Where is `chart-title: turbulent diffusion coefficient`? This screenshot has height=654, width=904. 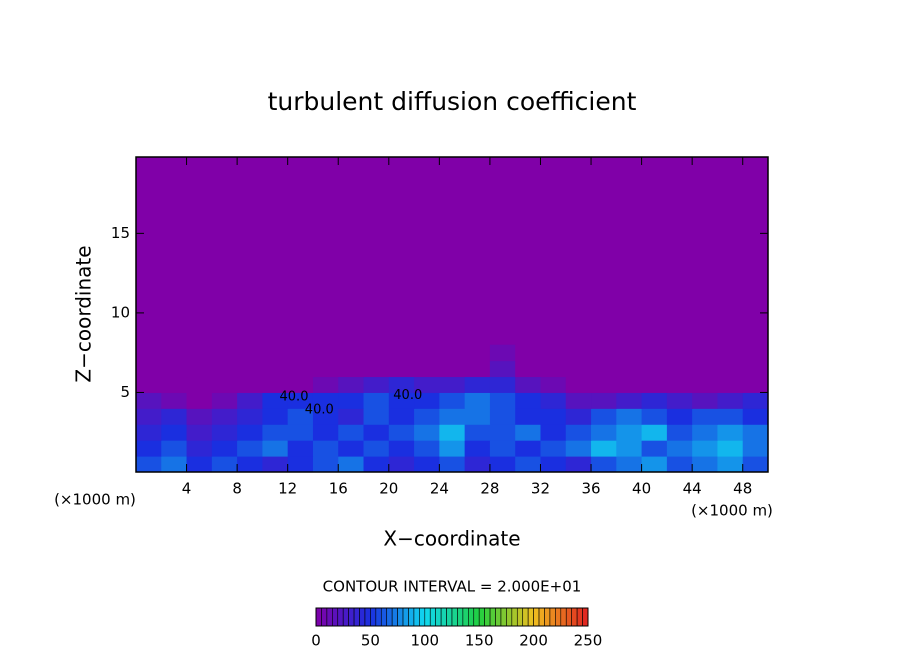 chart-title: turbulent diffusion coefficient is located at coordinates (452, 101).